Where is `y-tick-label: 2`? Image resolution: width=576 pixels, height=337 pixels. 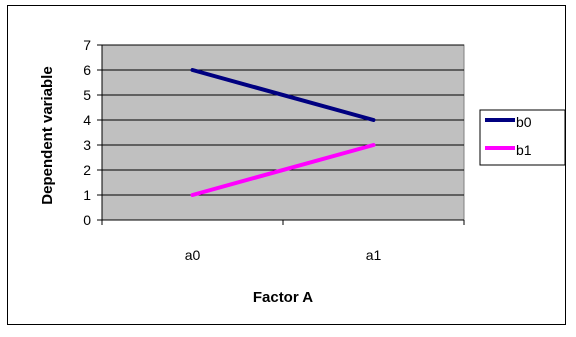
y-tick-label: 2 is located at coordinates (87, 170).